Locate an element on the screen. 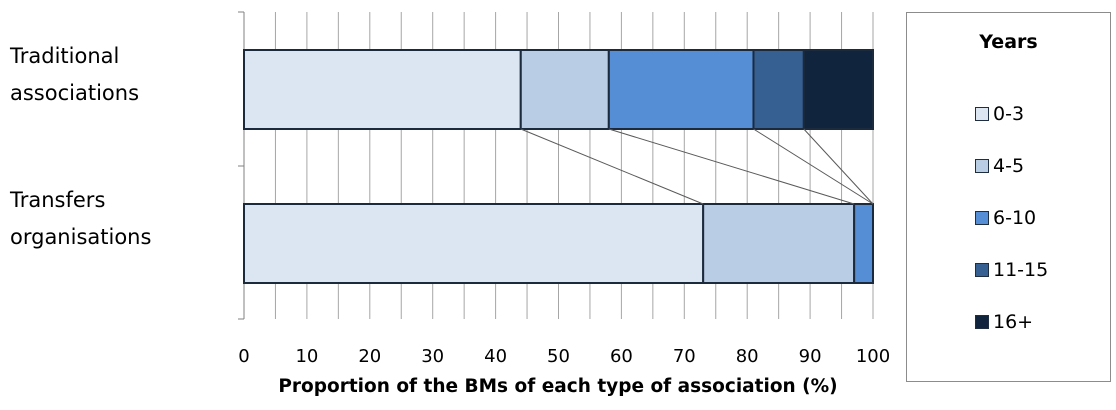 The height and width of the screenshot is (410, 1116). x-tick-label: 90 is located at coordinates (810, 356).